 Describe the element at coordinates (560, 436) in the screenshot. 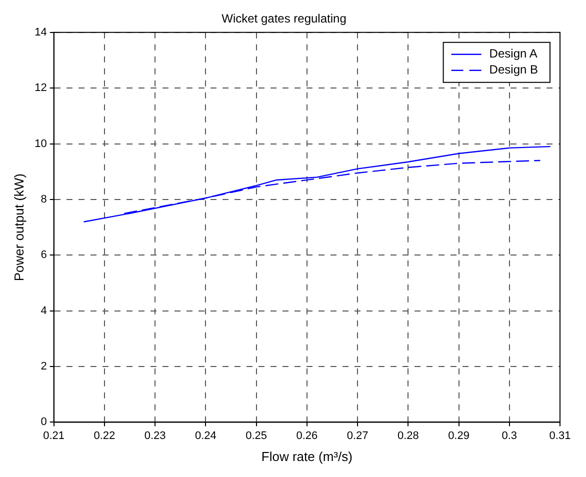

I see `x-tick-label: 0.31` at that location.